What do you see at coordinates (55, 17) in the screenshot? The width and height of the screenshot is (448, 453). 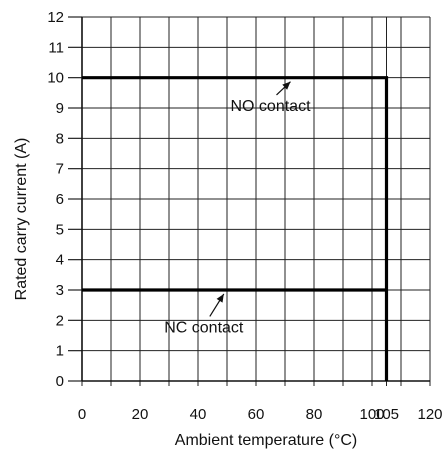 I see `y-tick-label: 12` at bounding box center [55, 17].